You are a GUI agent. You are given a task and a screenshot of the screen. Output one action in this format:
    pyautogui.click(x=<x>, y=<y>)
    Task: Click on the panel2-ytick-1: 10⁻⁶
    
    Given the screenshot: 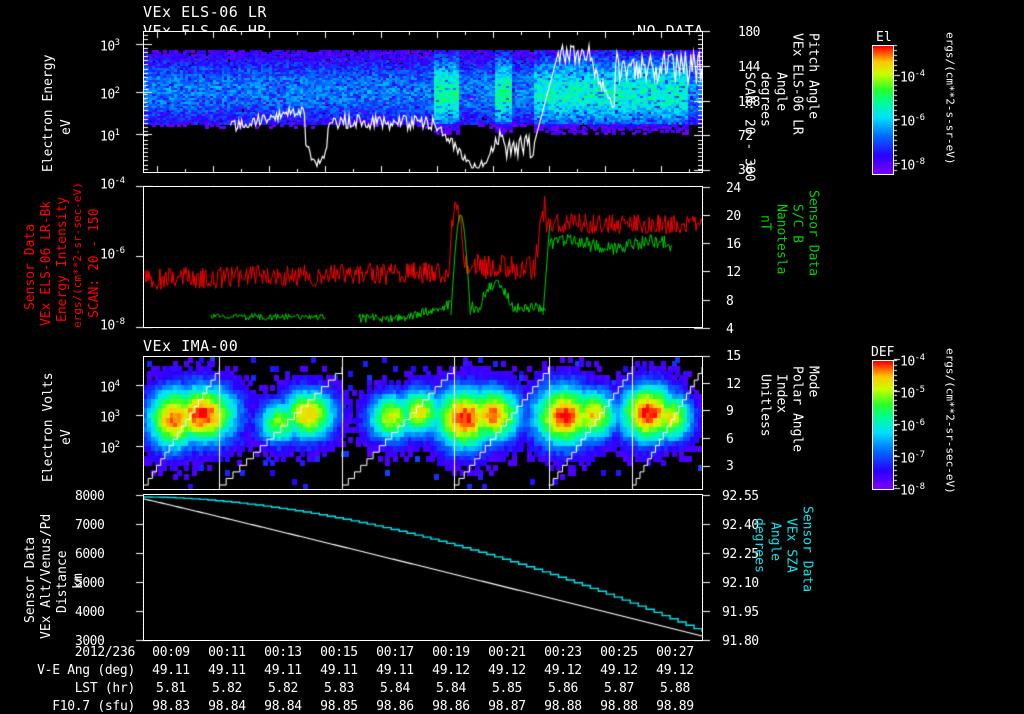 What is the action you would take?
    pyautogui.click(x=112, y=254)
    